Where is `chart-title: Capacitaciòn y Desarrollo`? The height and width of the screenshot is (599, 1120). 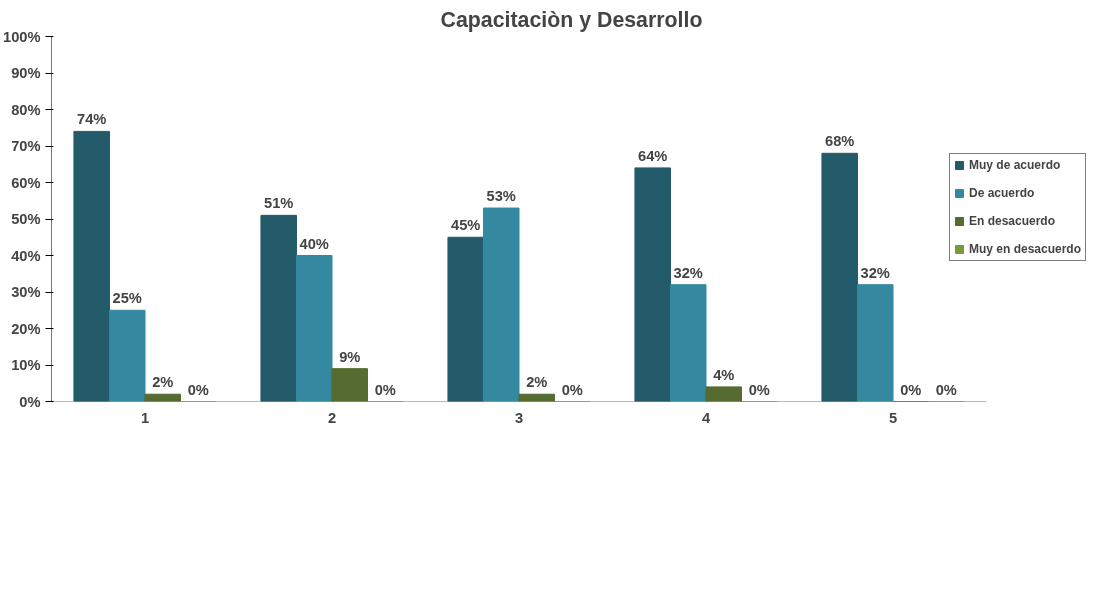 chart-title: Capacitaciòn y Desarrollo is located at coordinates (571, 19).